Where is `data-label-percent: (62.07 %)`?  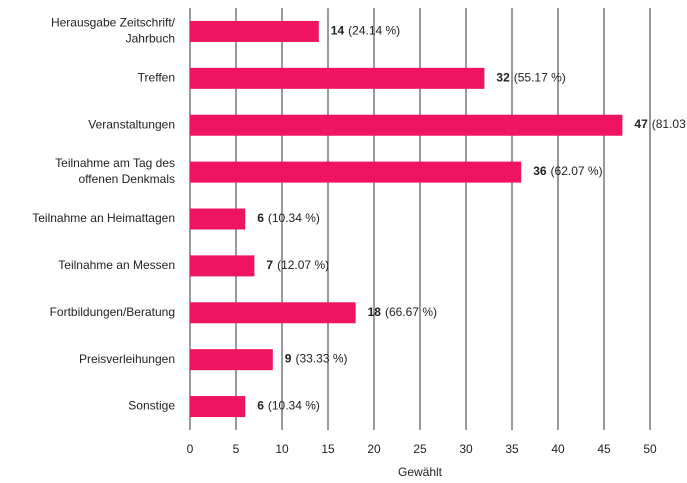
data-label-percent: (62.07 %) is located at coordinates (577, 171).